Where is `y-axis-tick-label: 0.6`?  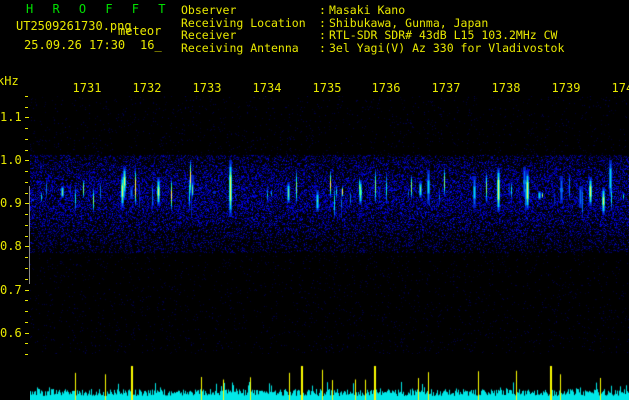
y-axis-tick-label: 0.6 is located at coordinates (11, 333).